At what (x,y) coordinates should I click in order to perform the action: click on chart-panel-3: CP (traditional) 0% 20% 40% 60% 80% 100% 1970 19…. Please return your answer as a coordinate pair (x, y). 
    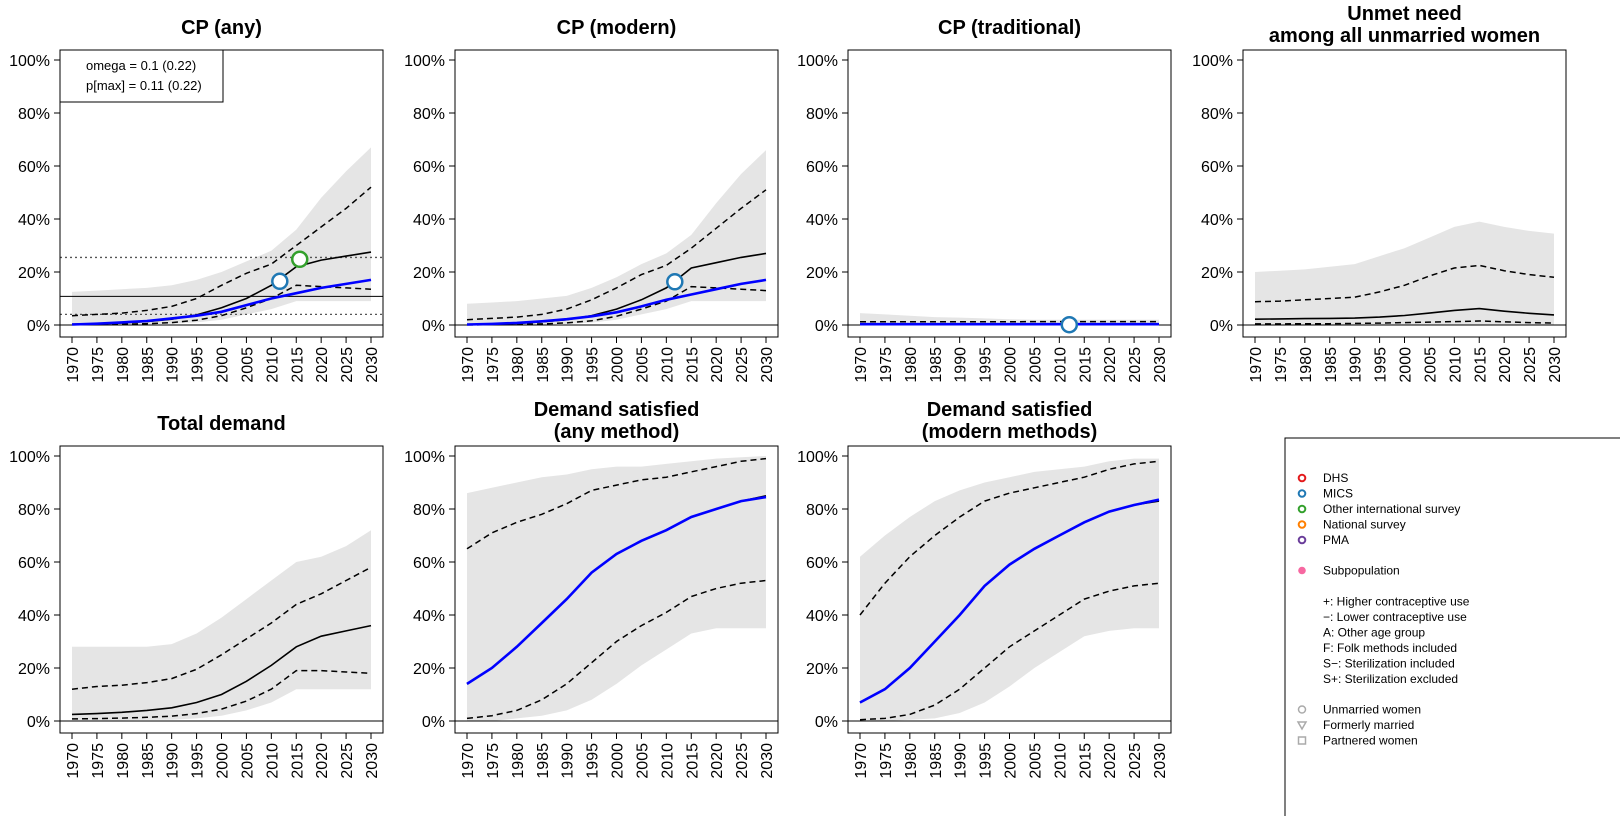
    Looking at the image, I should click on (984, 200).